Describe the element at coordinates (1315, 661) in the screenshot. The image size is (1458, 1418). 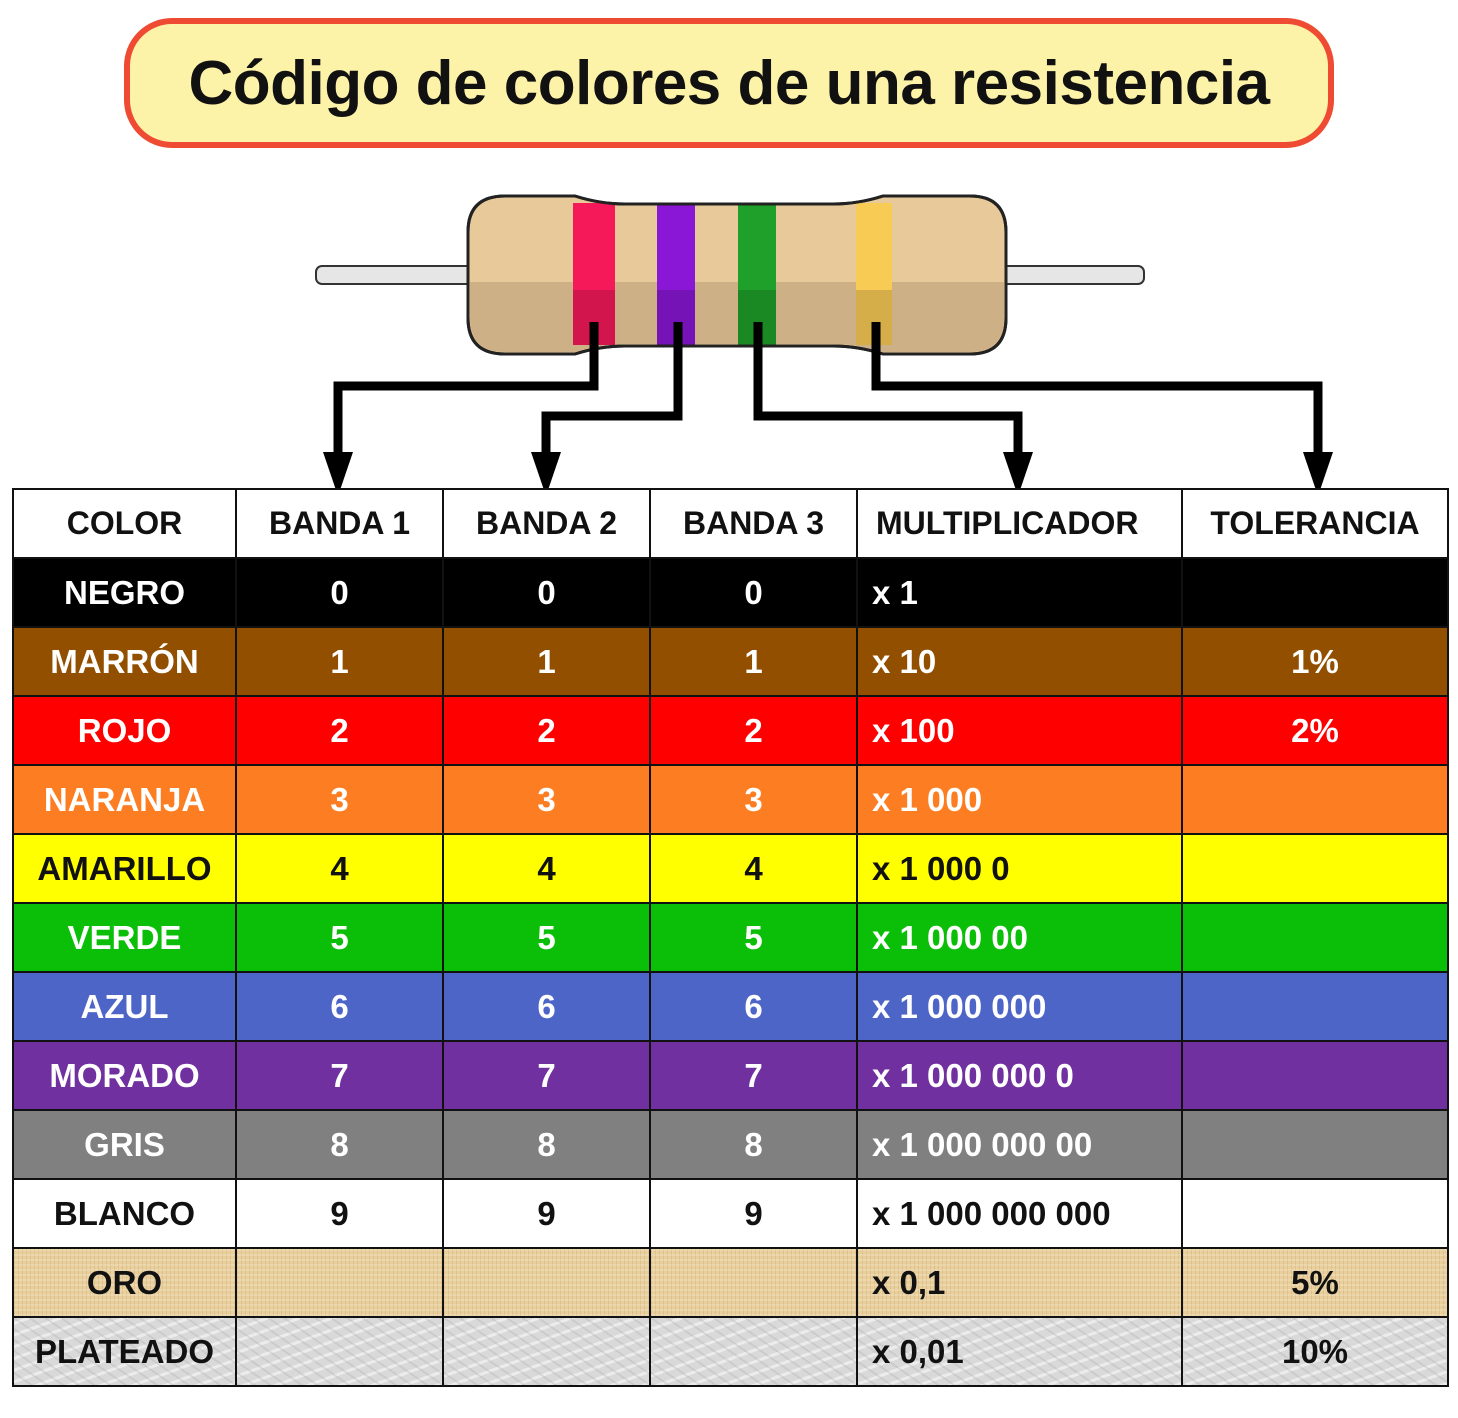
I see `cell-tolerancia: 1%` at that location.